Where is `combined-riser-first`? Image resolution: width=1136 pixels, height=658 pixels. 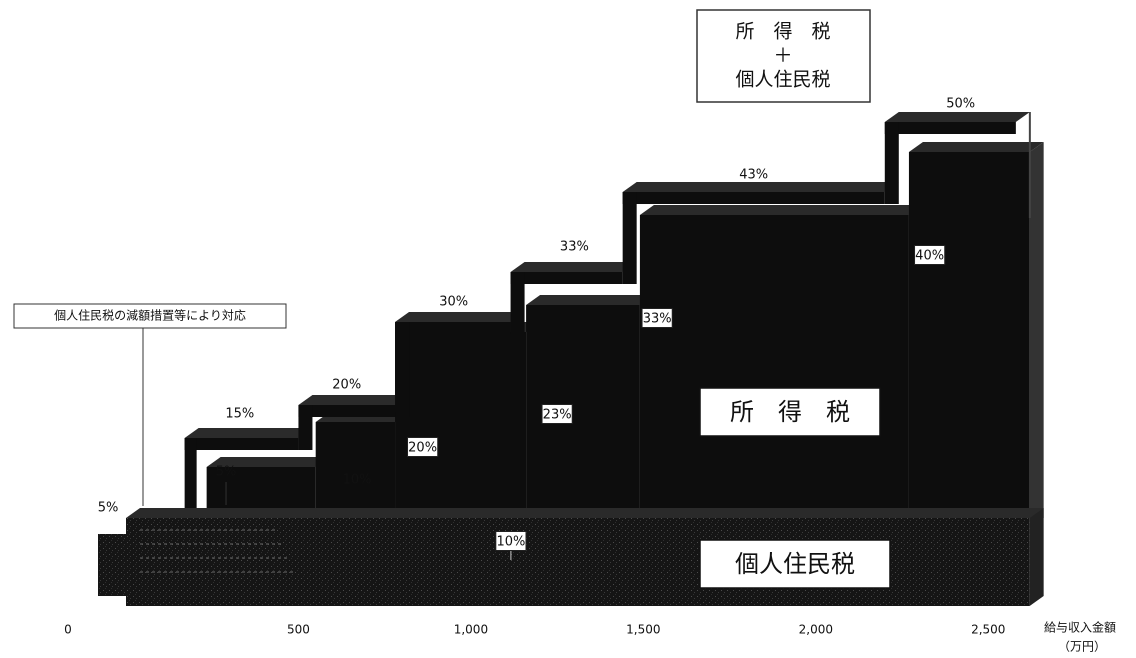
combined-riser-first is located at coordinates (190, 478).